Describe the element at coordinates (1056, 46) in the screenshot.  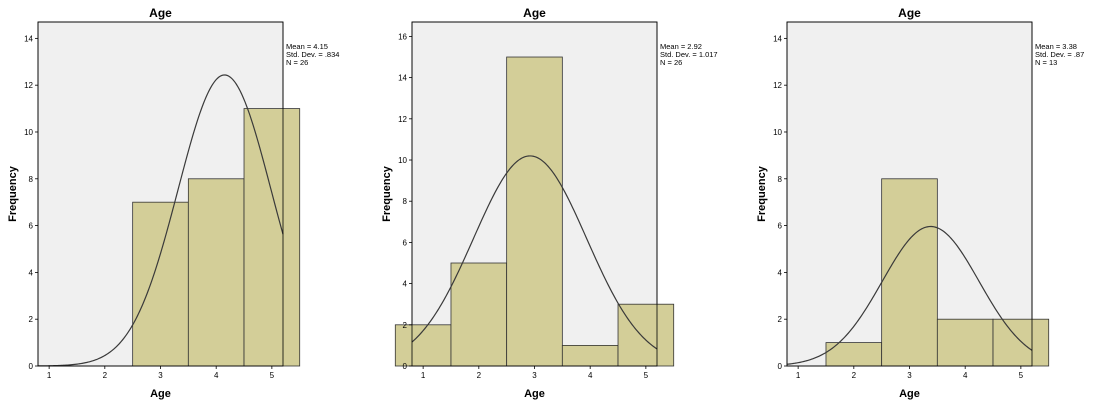
I see `stats-line: Mean = 3.38` at that location.